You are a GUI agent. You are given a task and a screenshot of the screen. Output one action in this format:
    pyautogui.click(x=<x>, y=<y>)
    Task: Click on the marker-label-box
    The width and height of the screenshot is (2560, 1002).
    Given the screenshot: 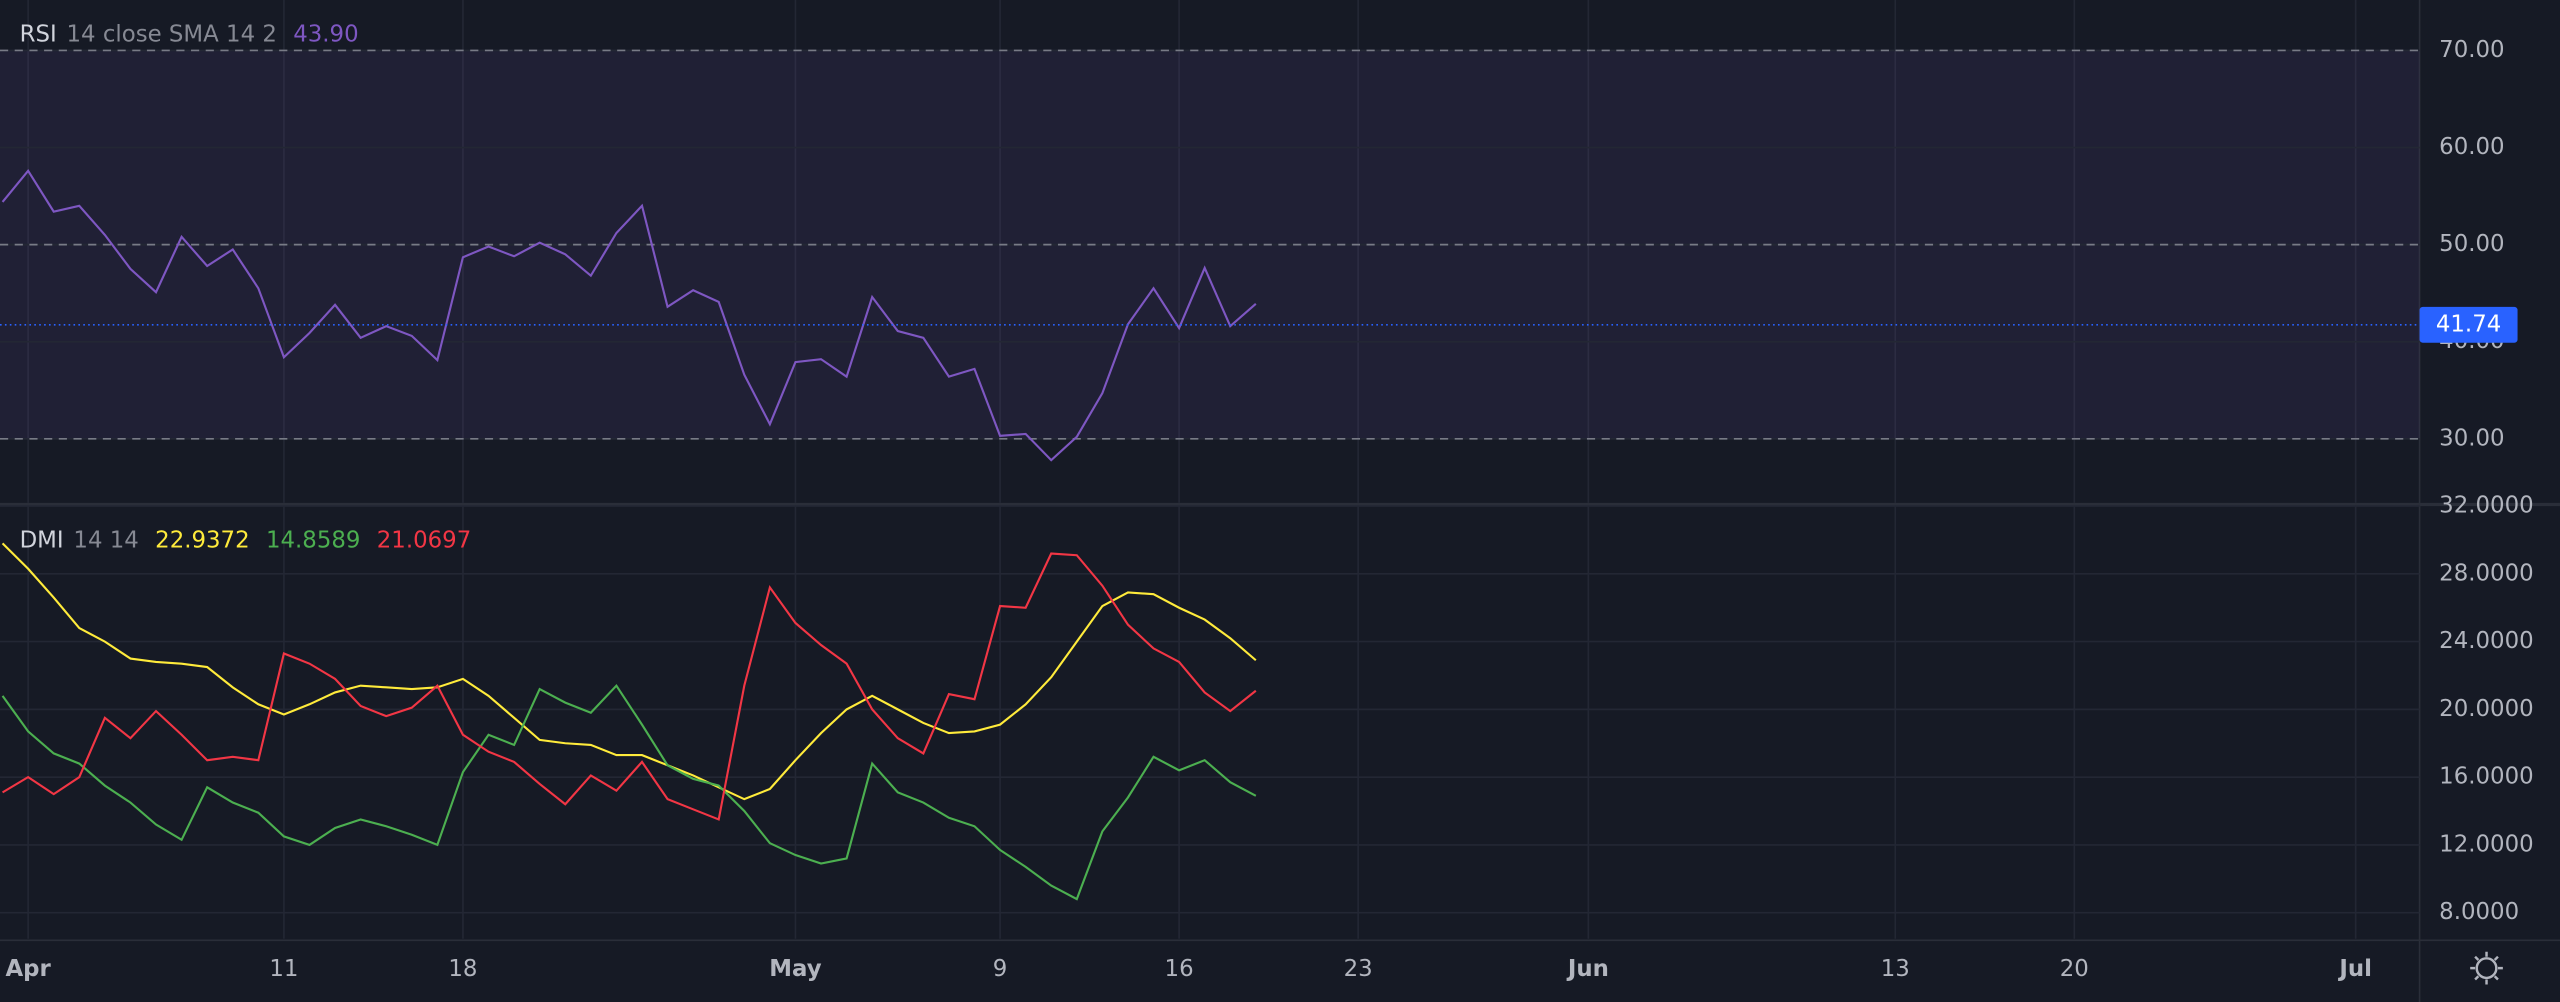 What is the action you would take?
    pyautogui.click(x=2468, y=324)
    